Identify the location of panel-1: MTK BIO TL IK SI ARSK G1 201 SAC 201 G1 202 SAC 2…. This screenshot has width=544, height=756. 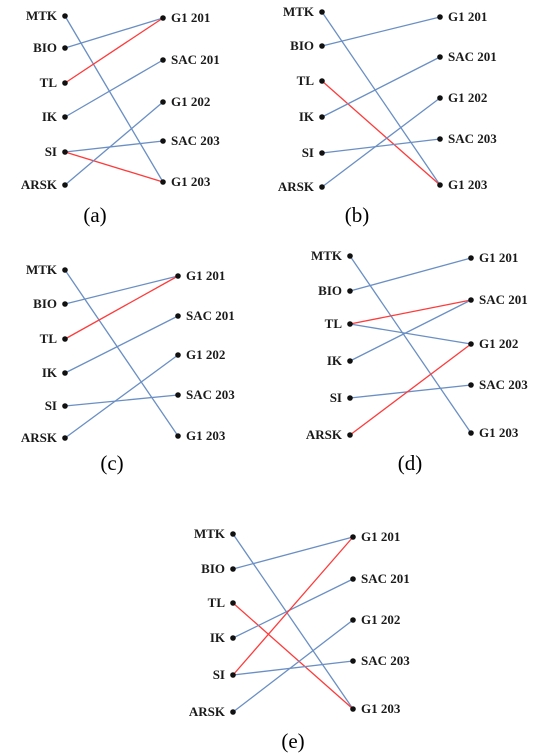
(120, 117).